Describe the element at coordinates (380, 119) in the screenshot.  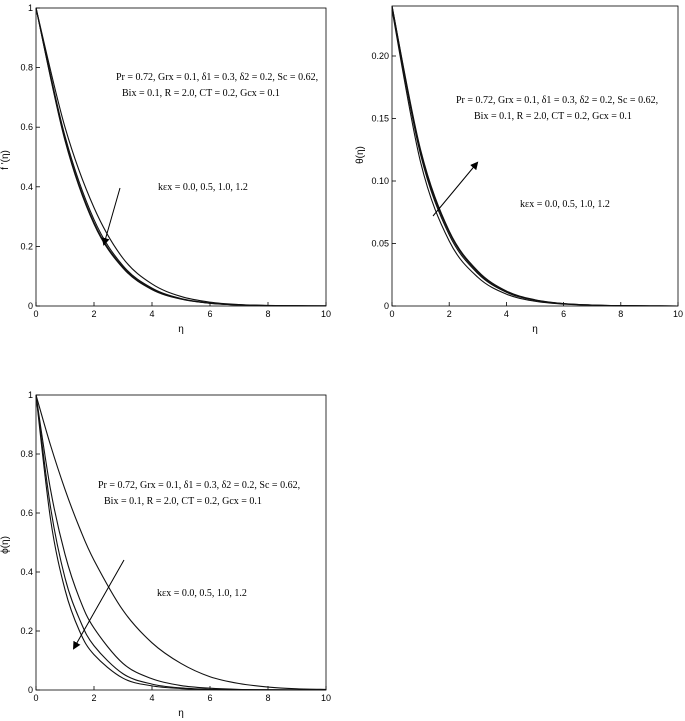
I see `y-tick-label: 0.15` at that location.